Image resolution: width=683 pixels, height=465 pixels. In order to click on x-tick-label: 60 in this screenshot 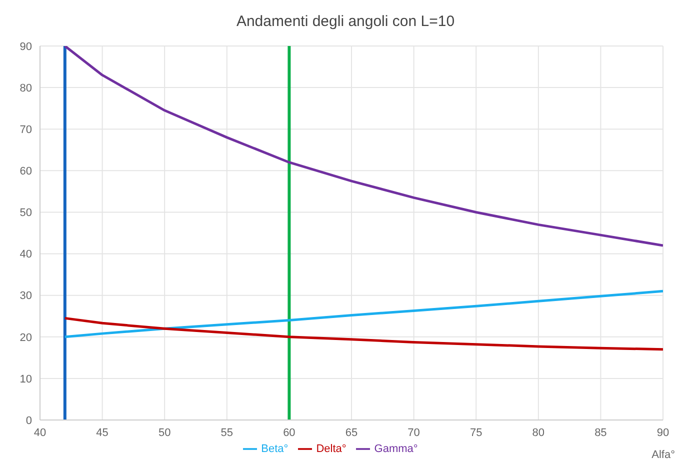, I will do `click(289, 432)`.